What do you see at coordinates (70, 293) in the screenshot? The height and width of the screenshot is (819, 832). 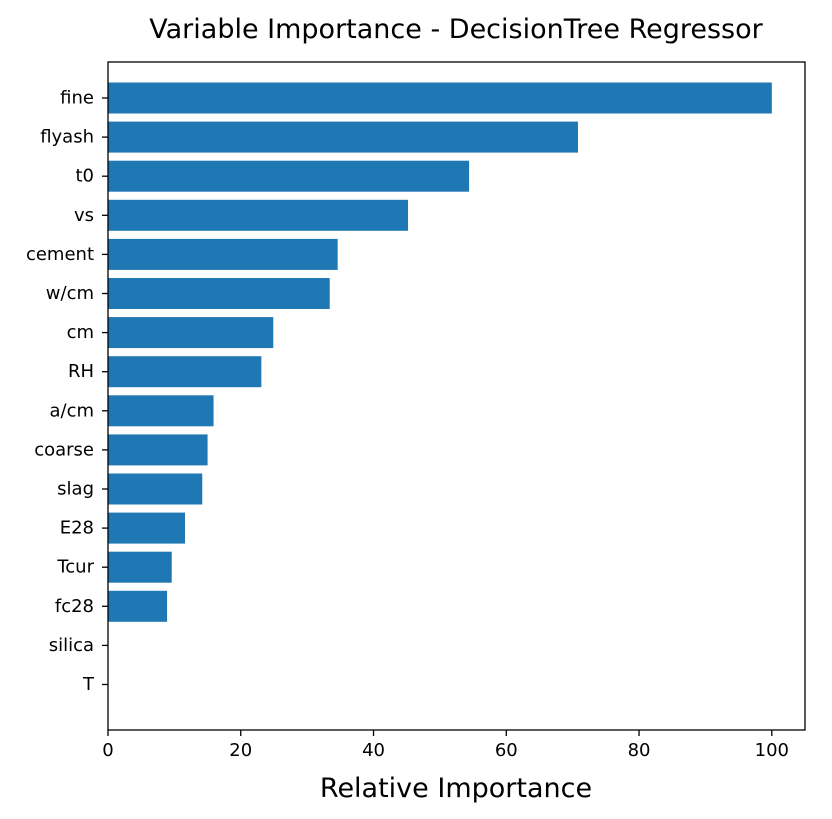 I see `y-tick-label: w/cm` at bounding box center [70, 293].